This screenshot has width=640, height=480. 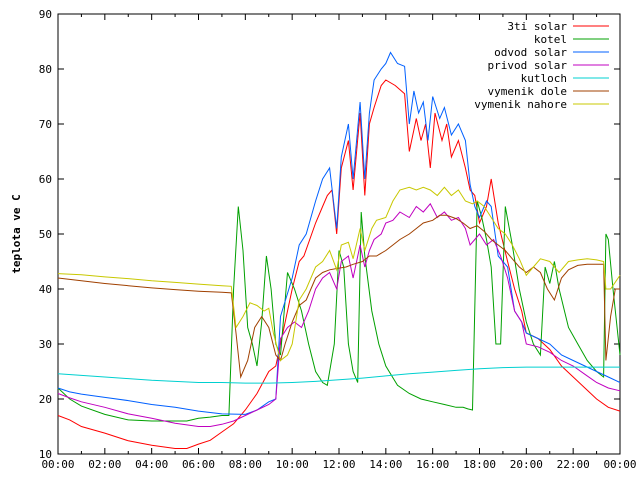 What do you see at coordinates (573, 464) in the screenshot?
I see `x-tick-label: 22:00` at bounding box center [573, 464].